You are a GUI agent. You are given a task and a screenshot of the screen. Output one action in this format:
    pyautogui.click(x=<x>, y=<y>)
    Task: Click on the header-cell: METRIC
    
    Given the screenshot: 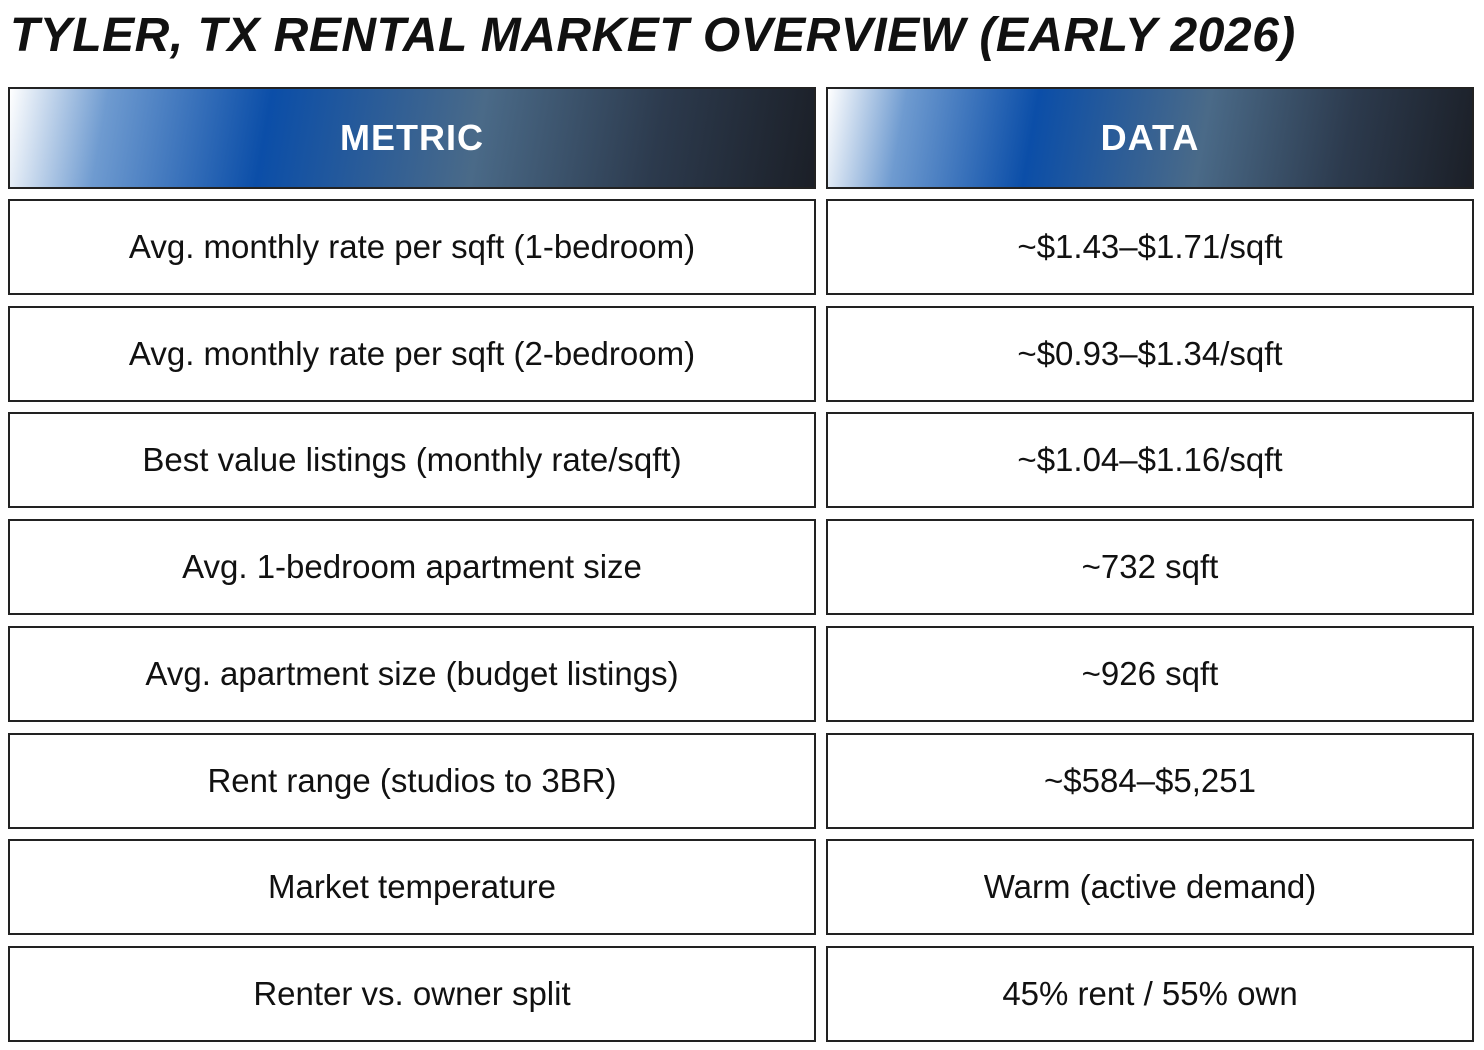 What is the action you would take?
    pyautogui.click(x=412, y=138)
    